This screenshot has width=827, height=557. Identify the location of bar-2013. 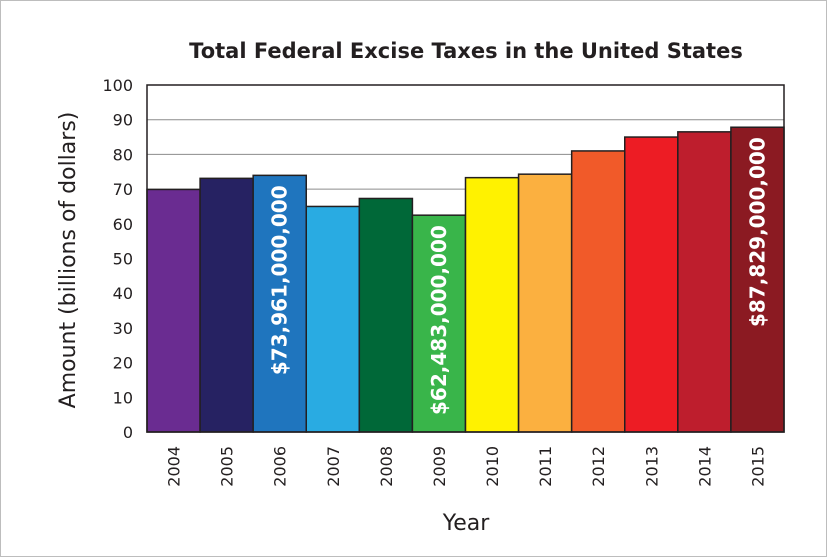
(651, 284).